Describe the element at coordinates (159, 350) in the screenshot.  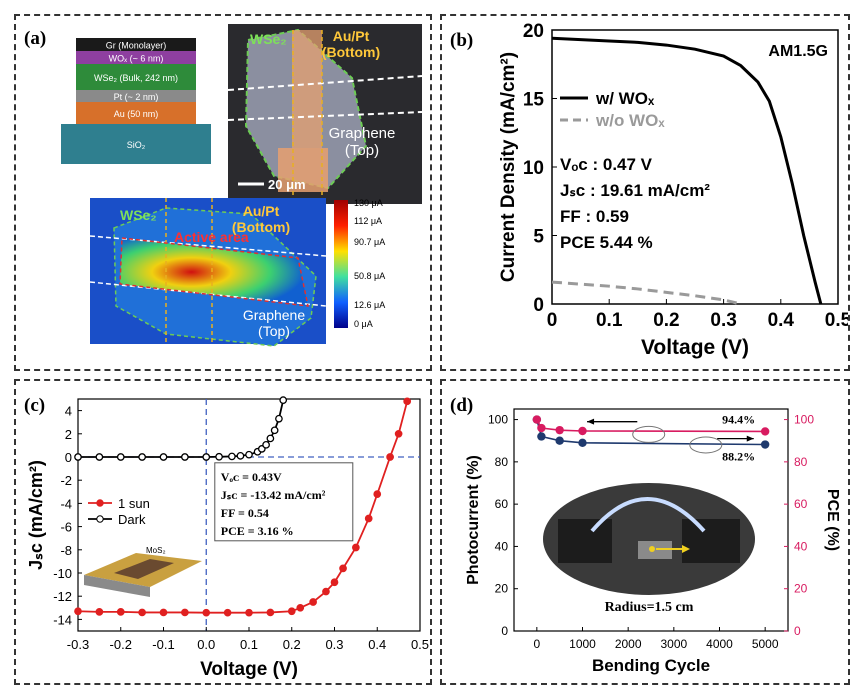
I see `map-scalebar: 20 μm` at that location.